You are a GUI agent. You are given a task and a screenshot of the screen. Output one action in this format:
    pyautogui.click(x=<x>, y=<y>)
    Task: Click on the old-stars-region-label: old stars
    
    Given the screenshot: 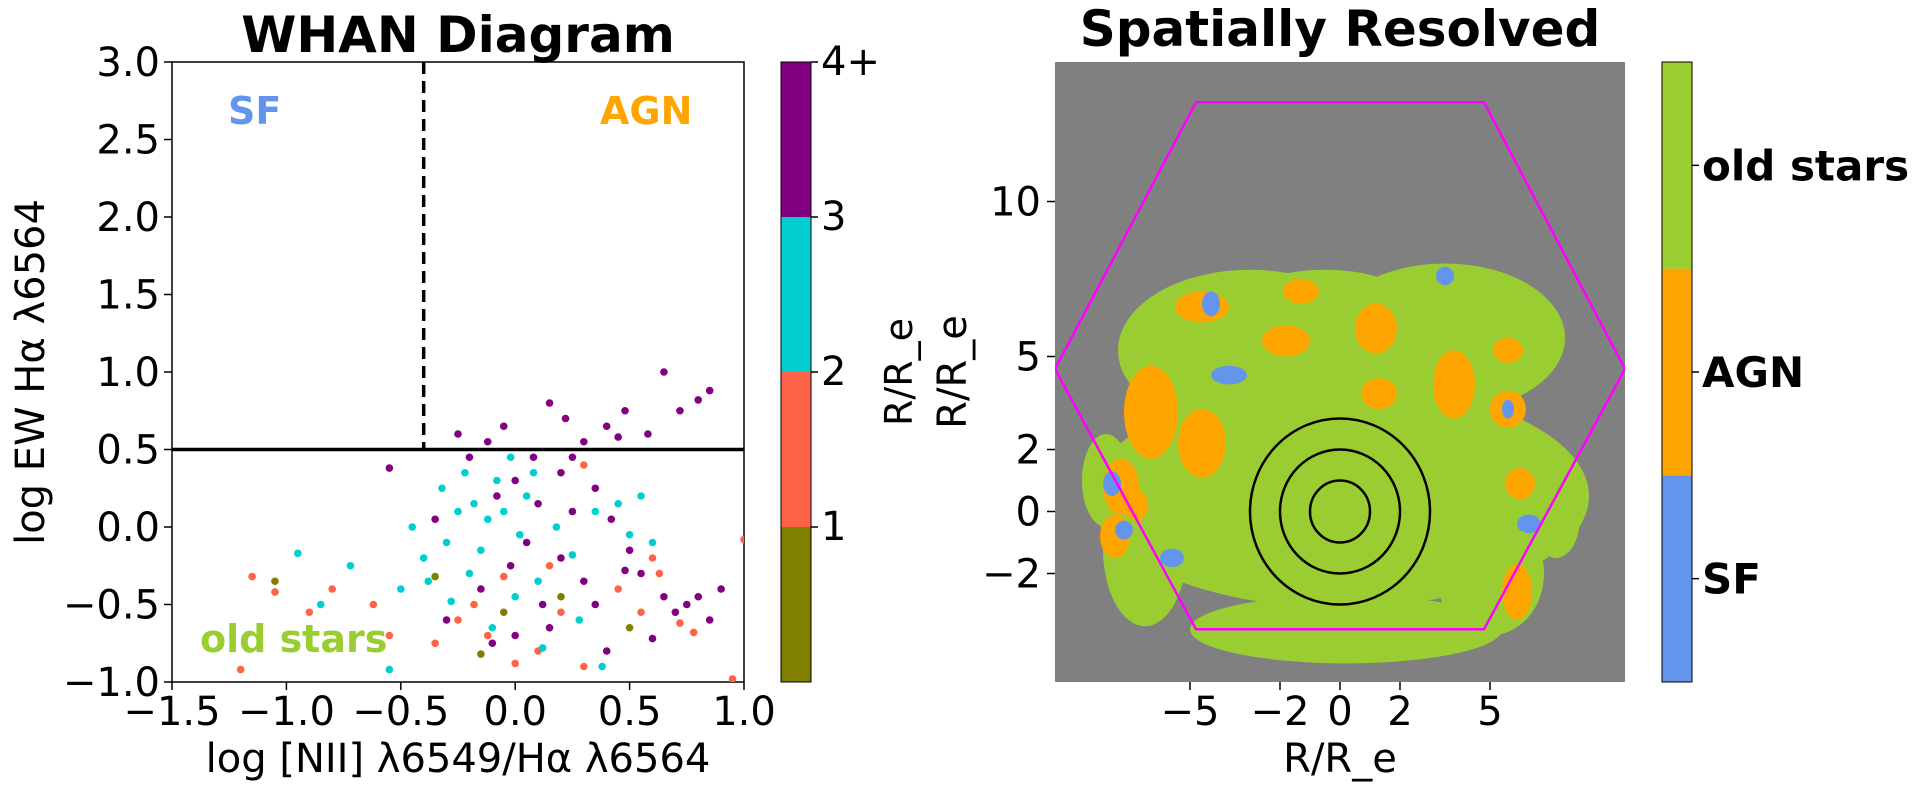 What is the action you would take?
    pyautogui.click(x=293, y=639)
    